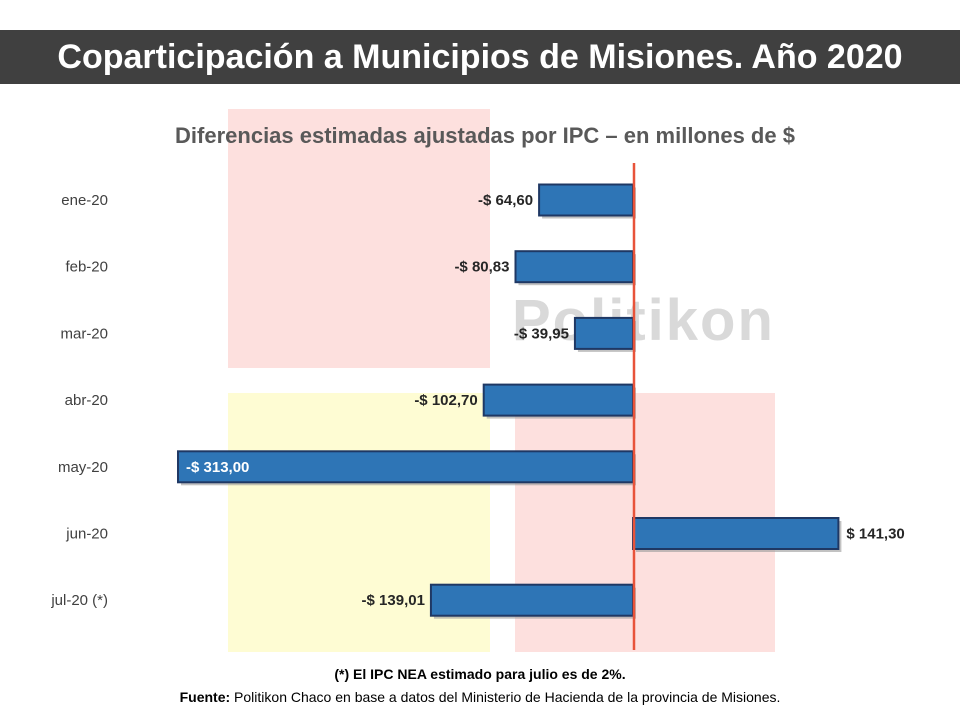 The width and height of the screenshot is (960, 720). Describe the element at coordinates (481, 267) in the screenshot. I see `data-label: -$ 80,83` at that location.